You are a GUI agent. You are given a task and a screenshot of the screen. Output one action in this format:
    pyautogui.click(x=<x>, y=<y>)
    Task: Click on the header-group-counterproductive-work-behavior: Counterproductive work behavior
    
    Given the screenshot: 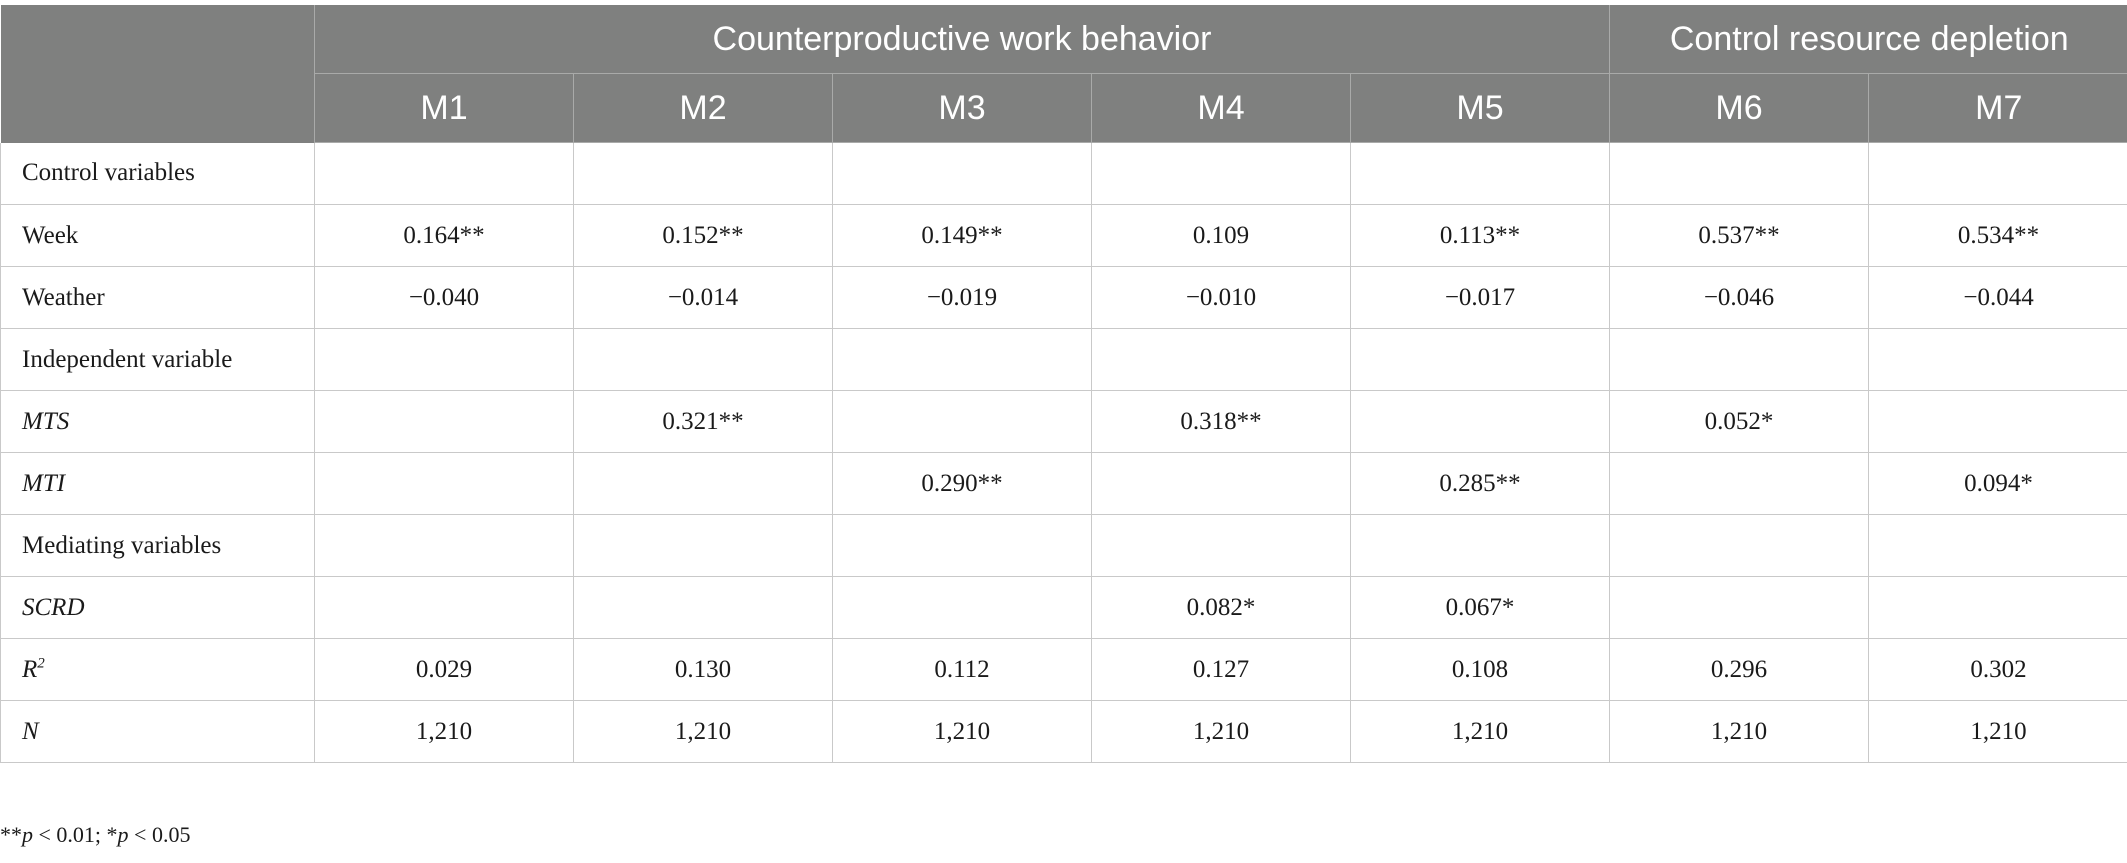 What is the action you would take?
    pyautogui.click(x=962, y=39)
    